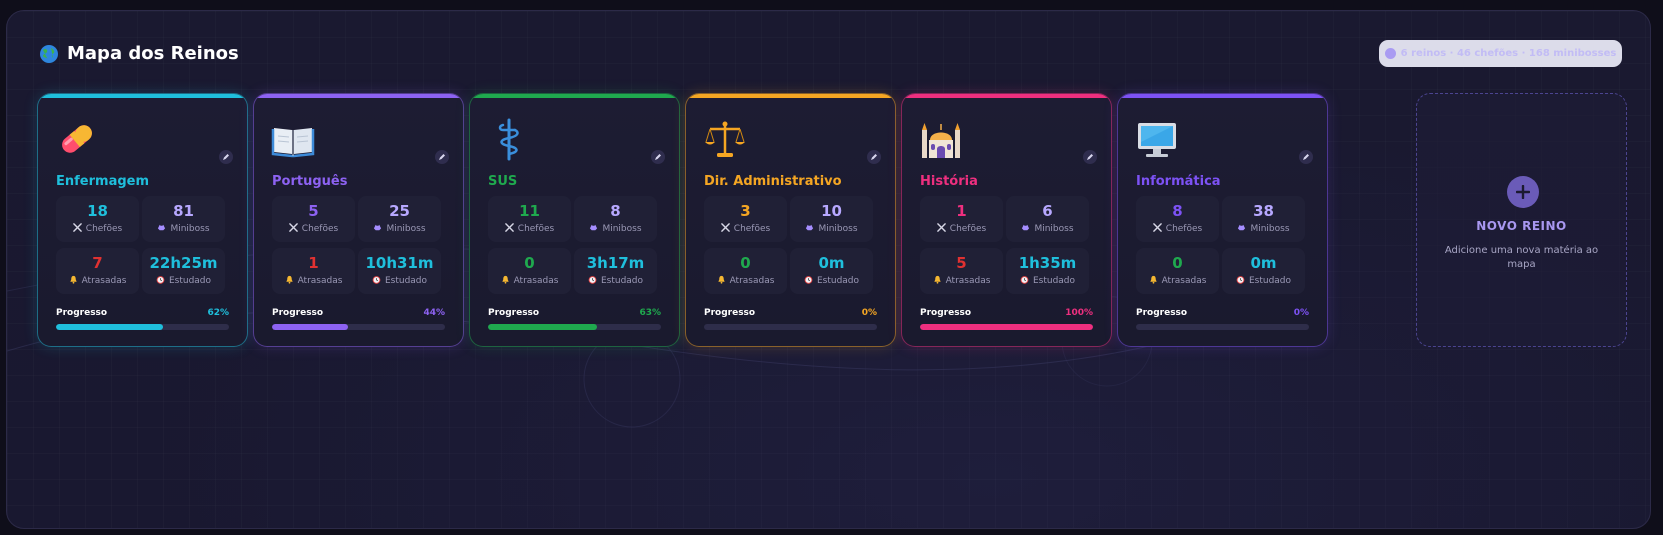 The image size is (1663, 535). Describe the element at coordinates (399, 211) in the screenshot. I see `miniboss-value: 25` at that location.